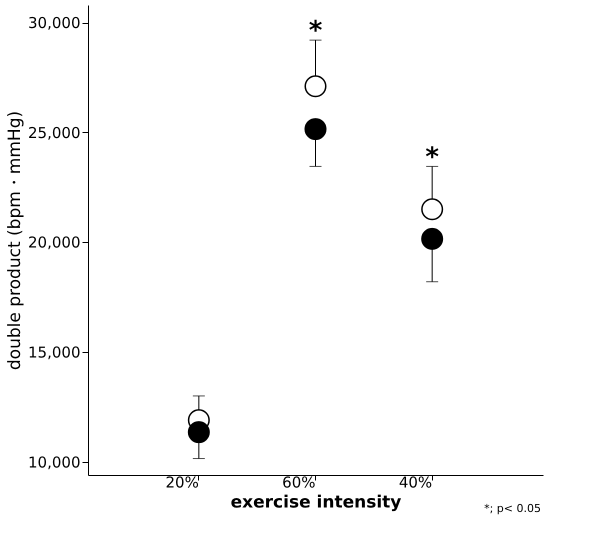 The image size is (606, 549). What do you see at coordinates (54, 353) in the screenshot?
I see `y-tick-label: 15,000` at bounding box center [54, 353].